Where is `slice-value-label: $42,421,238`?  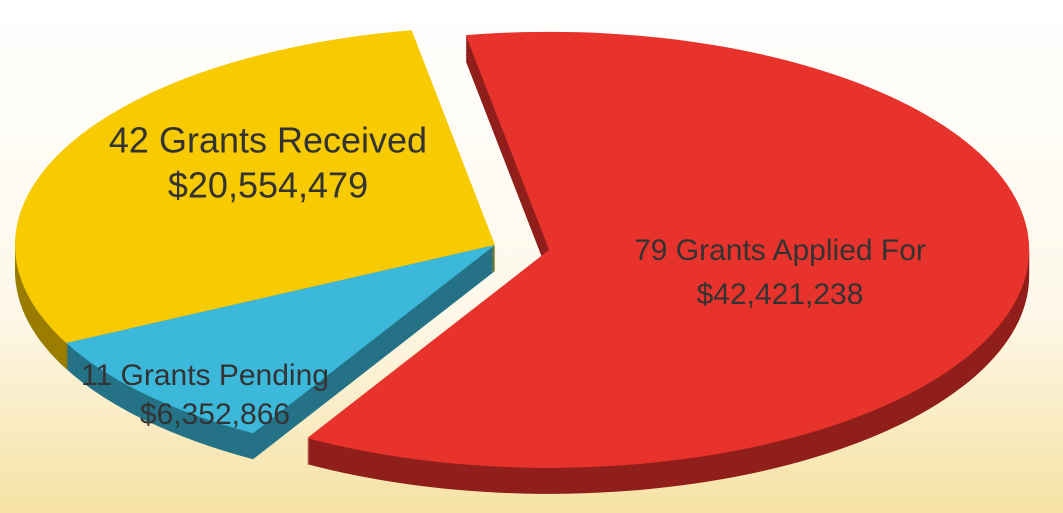
slice-value-label: $42,421,238 is located at coordinates (780, 294).